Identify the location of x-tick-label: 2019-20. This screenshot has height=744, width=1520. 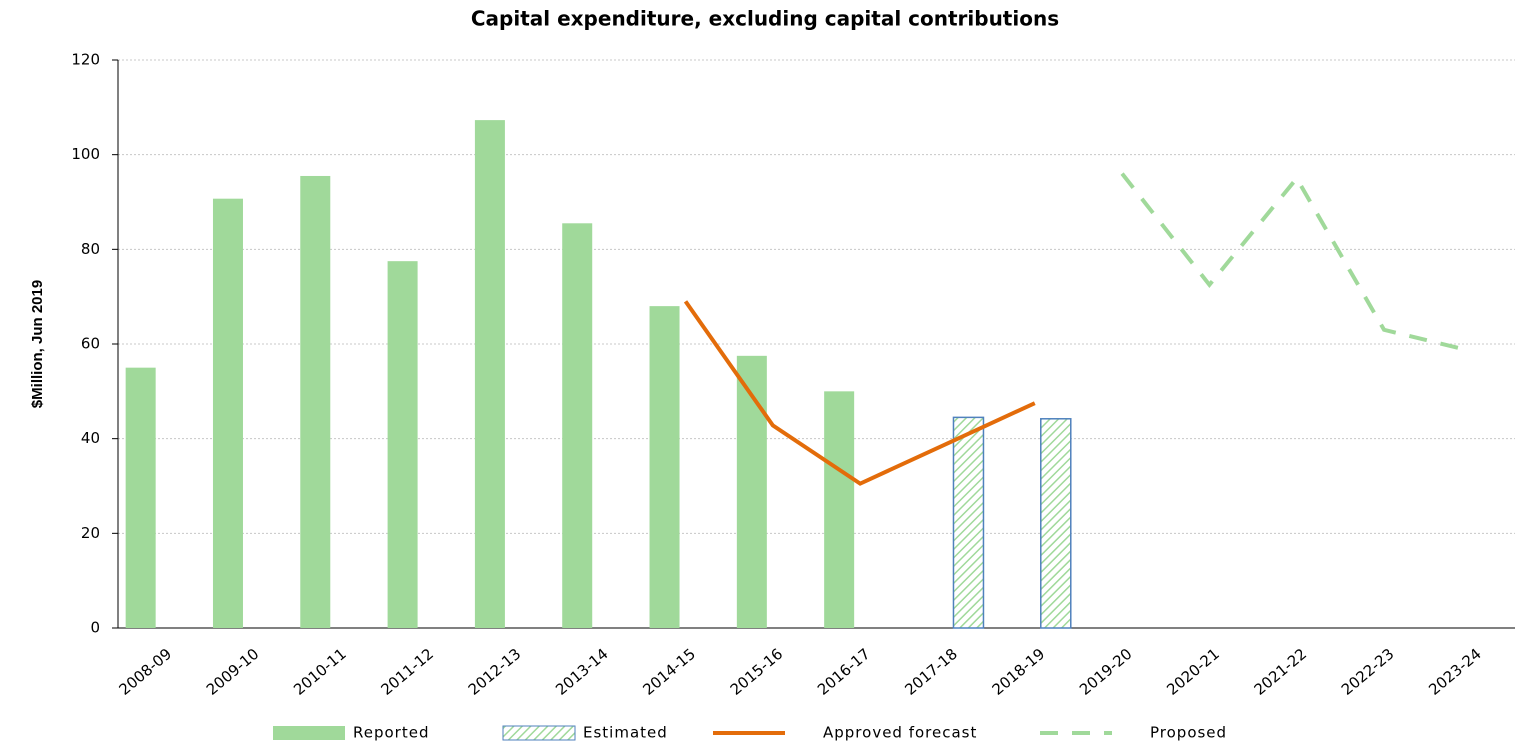
(1106, 672).